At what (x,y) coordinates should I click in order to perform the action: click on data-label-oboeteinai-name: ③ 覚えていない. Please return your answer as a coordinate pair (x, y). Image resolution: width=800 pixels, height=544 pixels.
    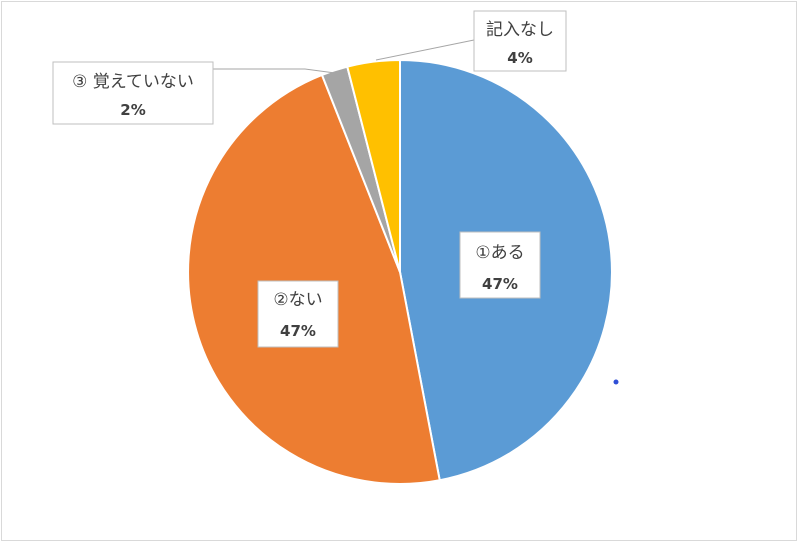
    Looking at the image, I should click on (133, 82).